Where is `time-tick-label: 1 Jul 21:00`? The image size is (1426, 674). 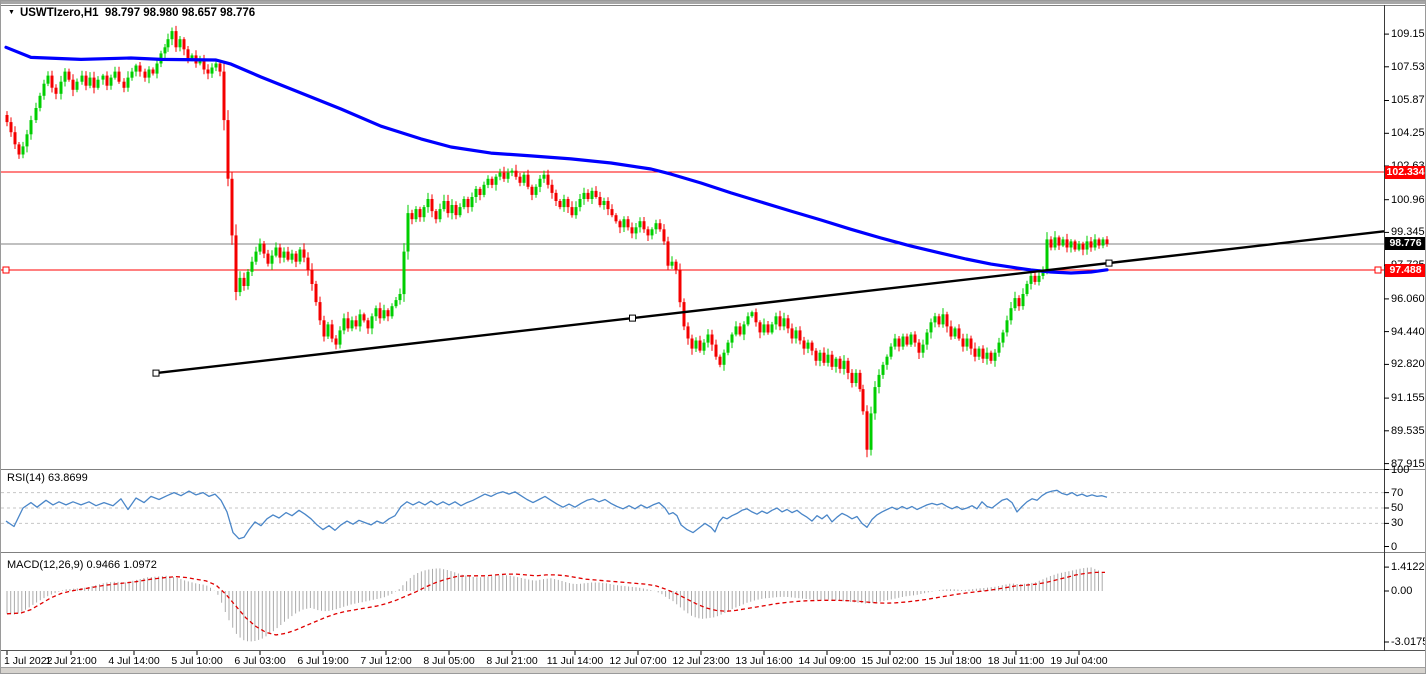 time-tick-label: 1 Jul 21:00 is located at coordinates (71, 661).